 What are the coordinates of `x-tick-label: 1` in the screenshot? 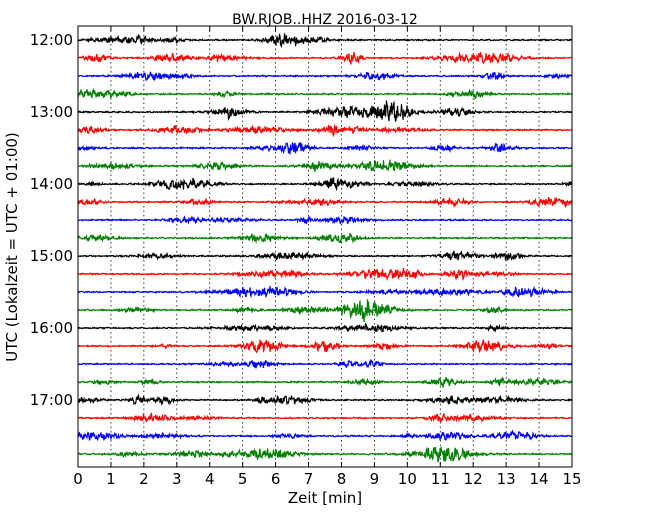 It's located at (111, 479).